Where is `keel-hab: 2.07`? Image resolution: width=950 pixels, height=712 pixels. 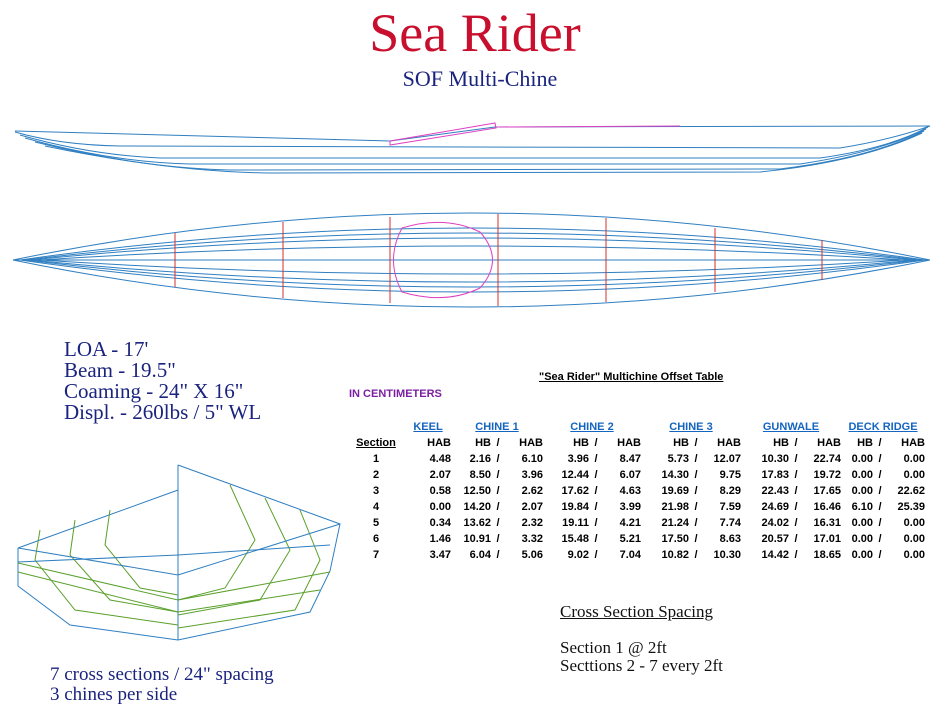
keel-hab: 2.07 is located at coordinates (440, 475).